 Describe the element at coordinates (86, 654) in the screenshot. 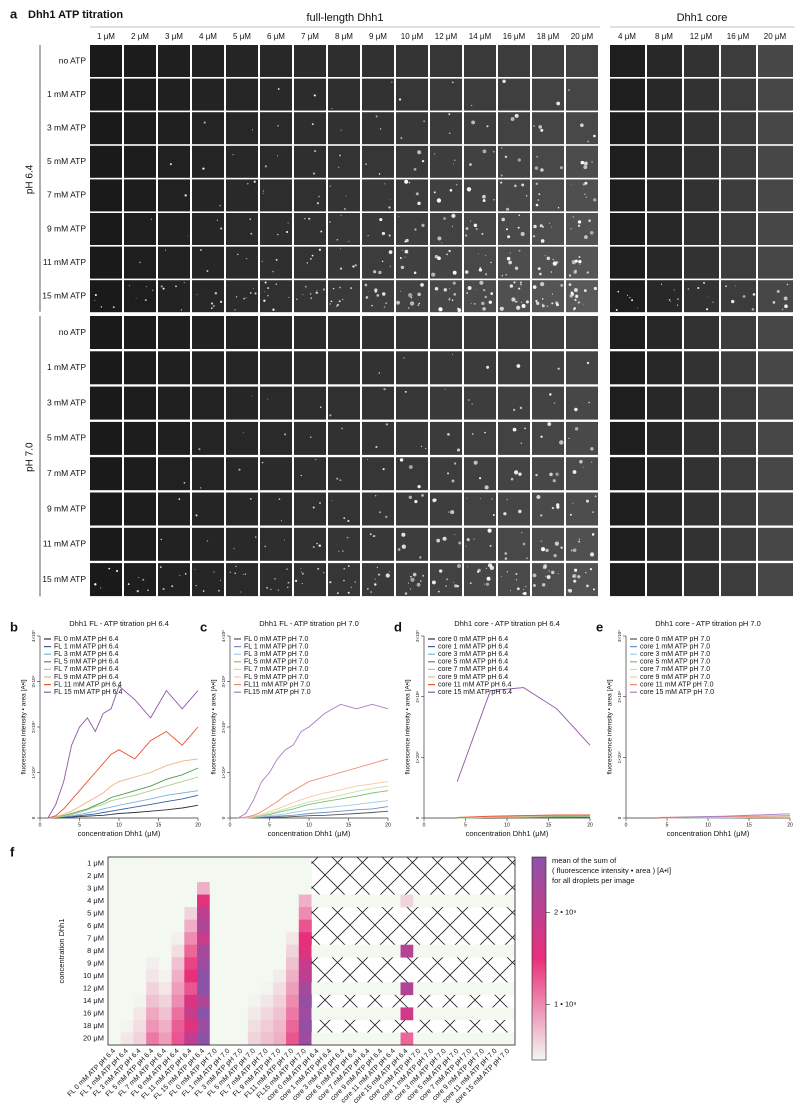

I see `legend-label: FL 3 mM ATP pH 6.4` at that location.